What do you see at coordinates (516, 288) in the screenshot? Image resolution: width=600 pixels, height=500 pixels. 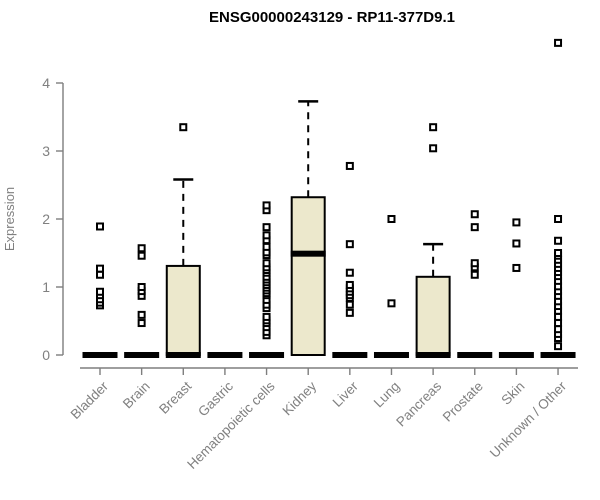 I see `boxplot-skin` at bounding box center [516, 288].